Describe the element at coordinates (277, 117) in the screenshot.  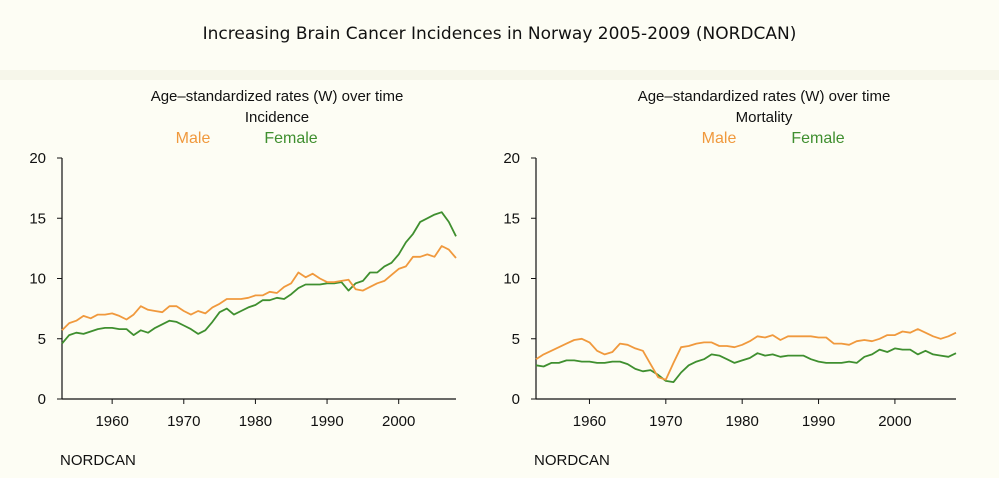
I see `chart-subtitle: Incidence` at that location.